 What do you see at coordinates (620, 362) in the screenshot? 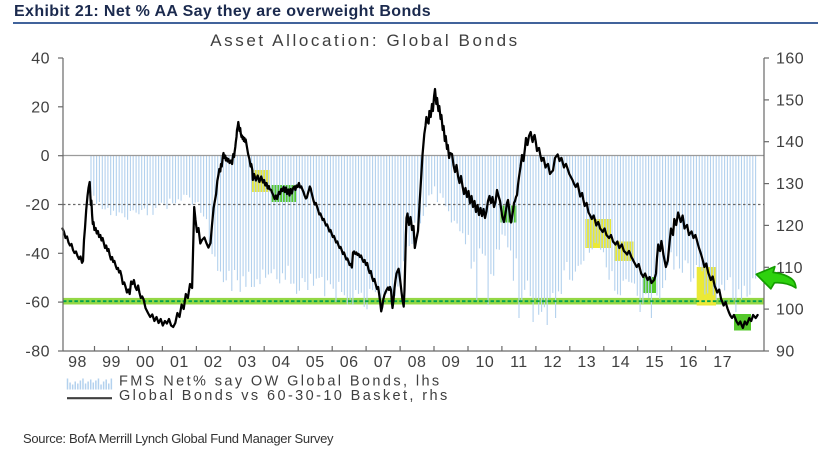
I see `svg-text: 14` at bounding box center [620, 362].